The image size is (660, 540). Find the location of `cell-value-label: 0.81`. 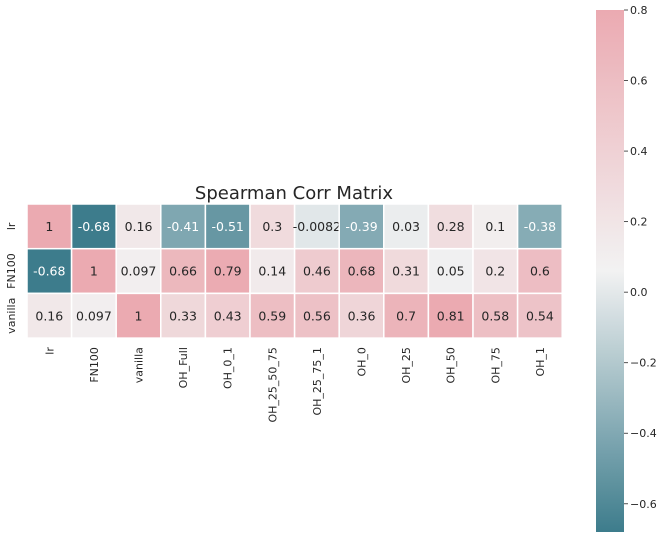

cell-value-label: 0.81 is located at coordinates (451, 315).